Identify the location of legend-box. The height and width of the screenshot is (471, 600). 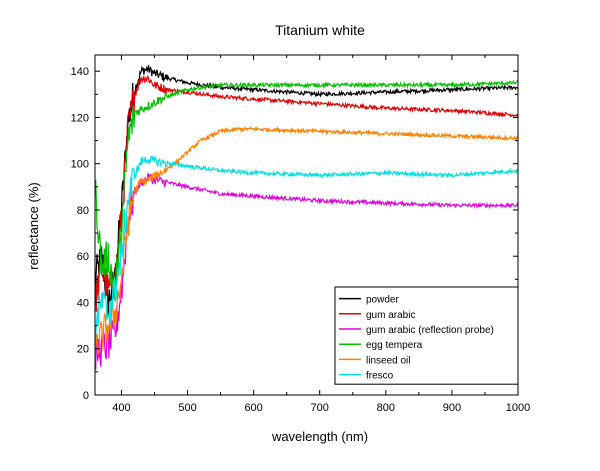
(426, 335).